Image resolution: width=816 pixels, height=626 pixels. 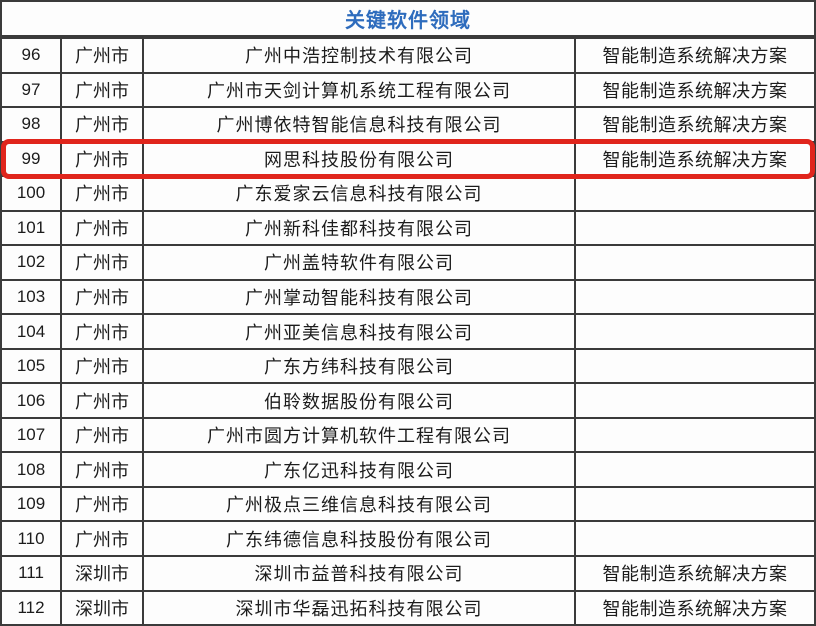 I want to click on company-cell: 伯聆数据股份有限公司, so click(x=360, y=400).